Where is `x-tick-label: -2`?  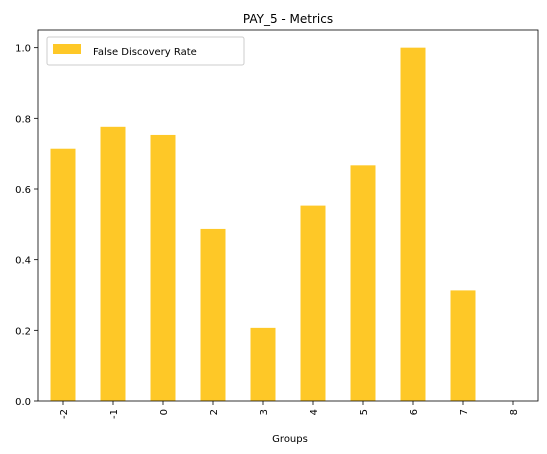
x-tick-label: -2 is located at coordinates (64, 414).